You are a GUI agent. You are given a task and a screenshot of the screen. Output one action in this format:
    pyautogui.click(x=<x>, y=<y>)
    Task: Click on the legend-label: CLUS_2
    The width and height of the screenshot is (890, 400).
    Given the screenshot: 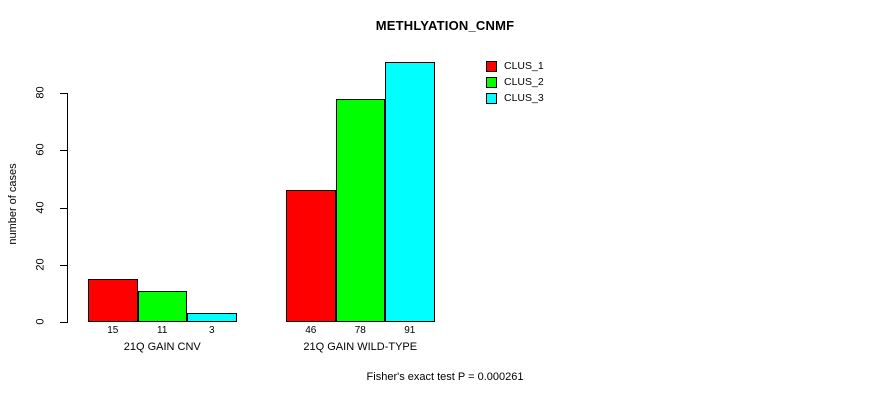 What is the action you would take?
    pyautogui.click(x=524, y=81)
    